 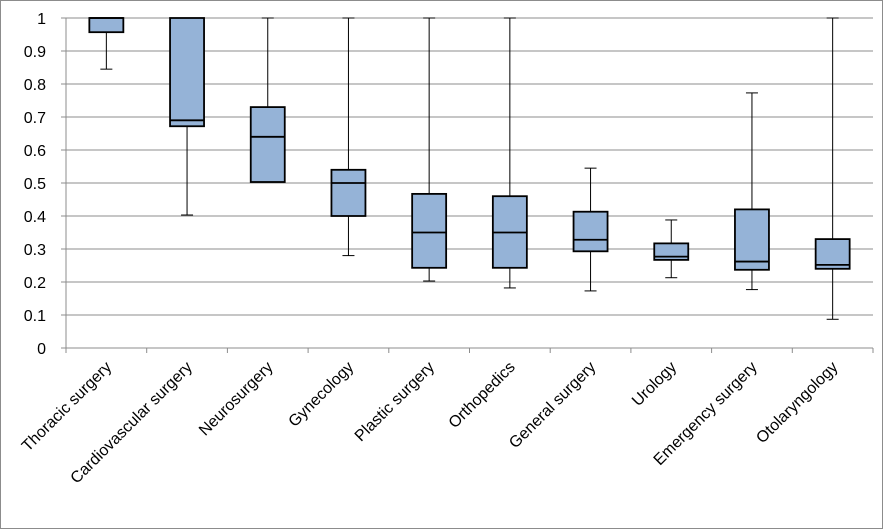 What do you see at coordinates (41, 349) in the screenshot?
I see `y-tick-label: 0` at bounding box center [41, 349].